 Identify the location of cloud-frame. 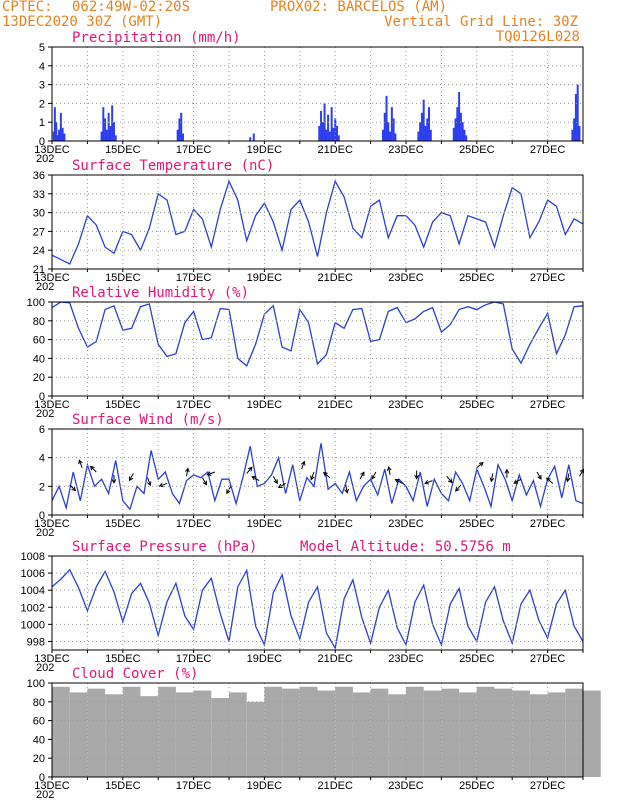
(317, 730).